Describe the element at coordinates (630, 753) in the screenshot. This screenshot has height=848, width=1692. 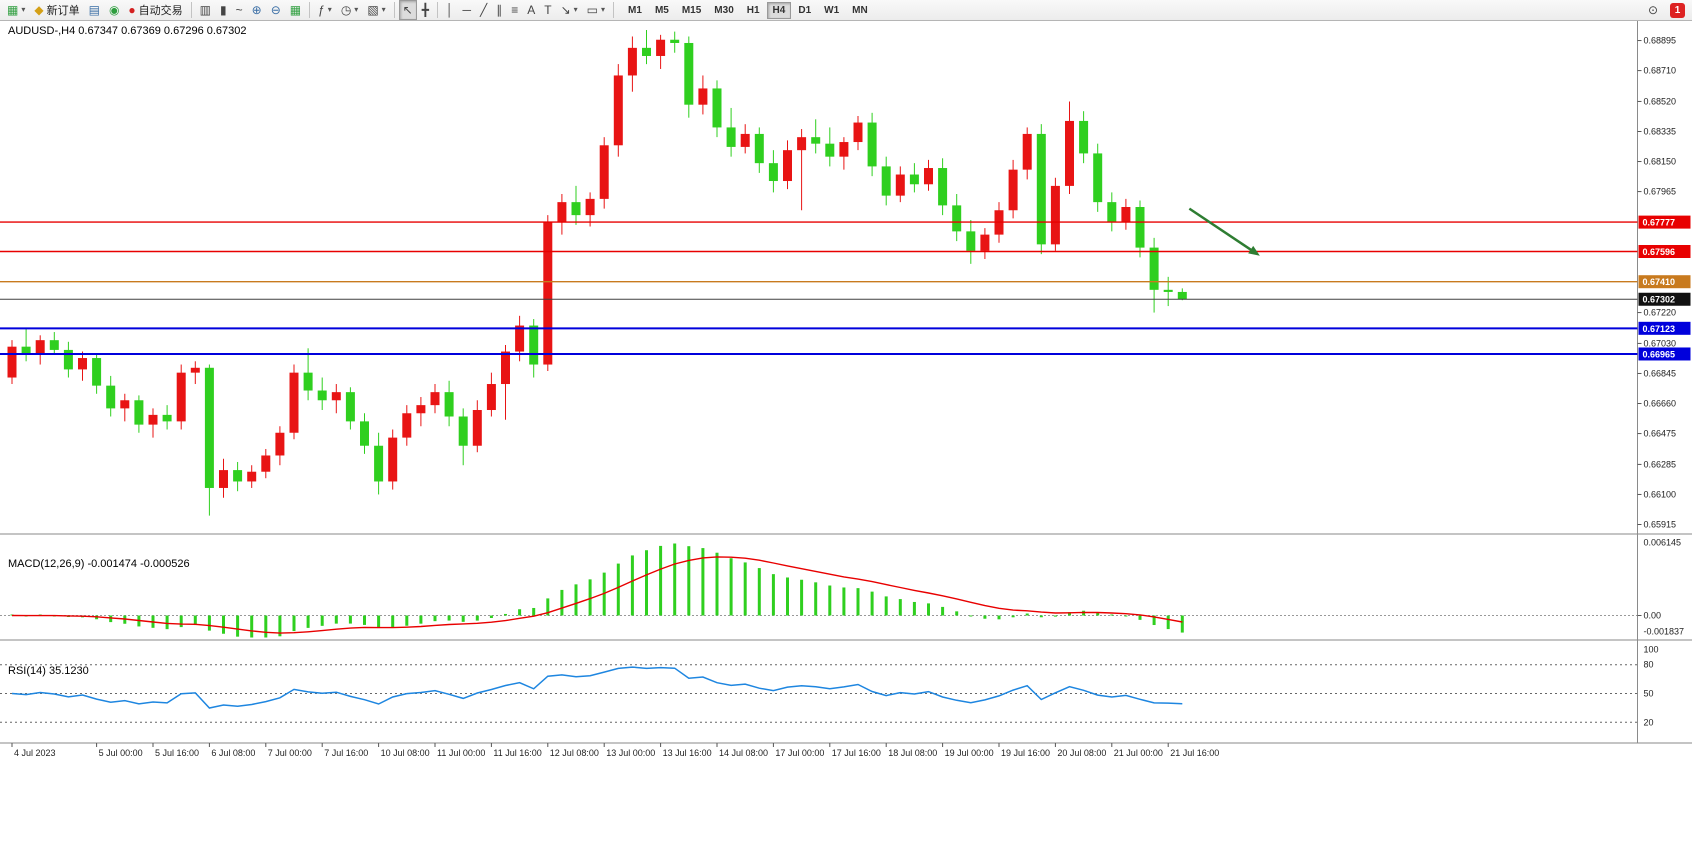
I see `time-label: 13 Jul 00:00` at that location.